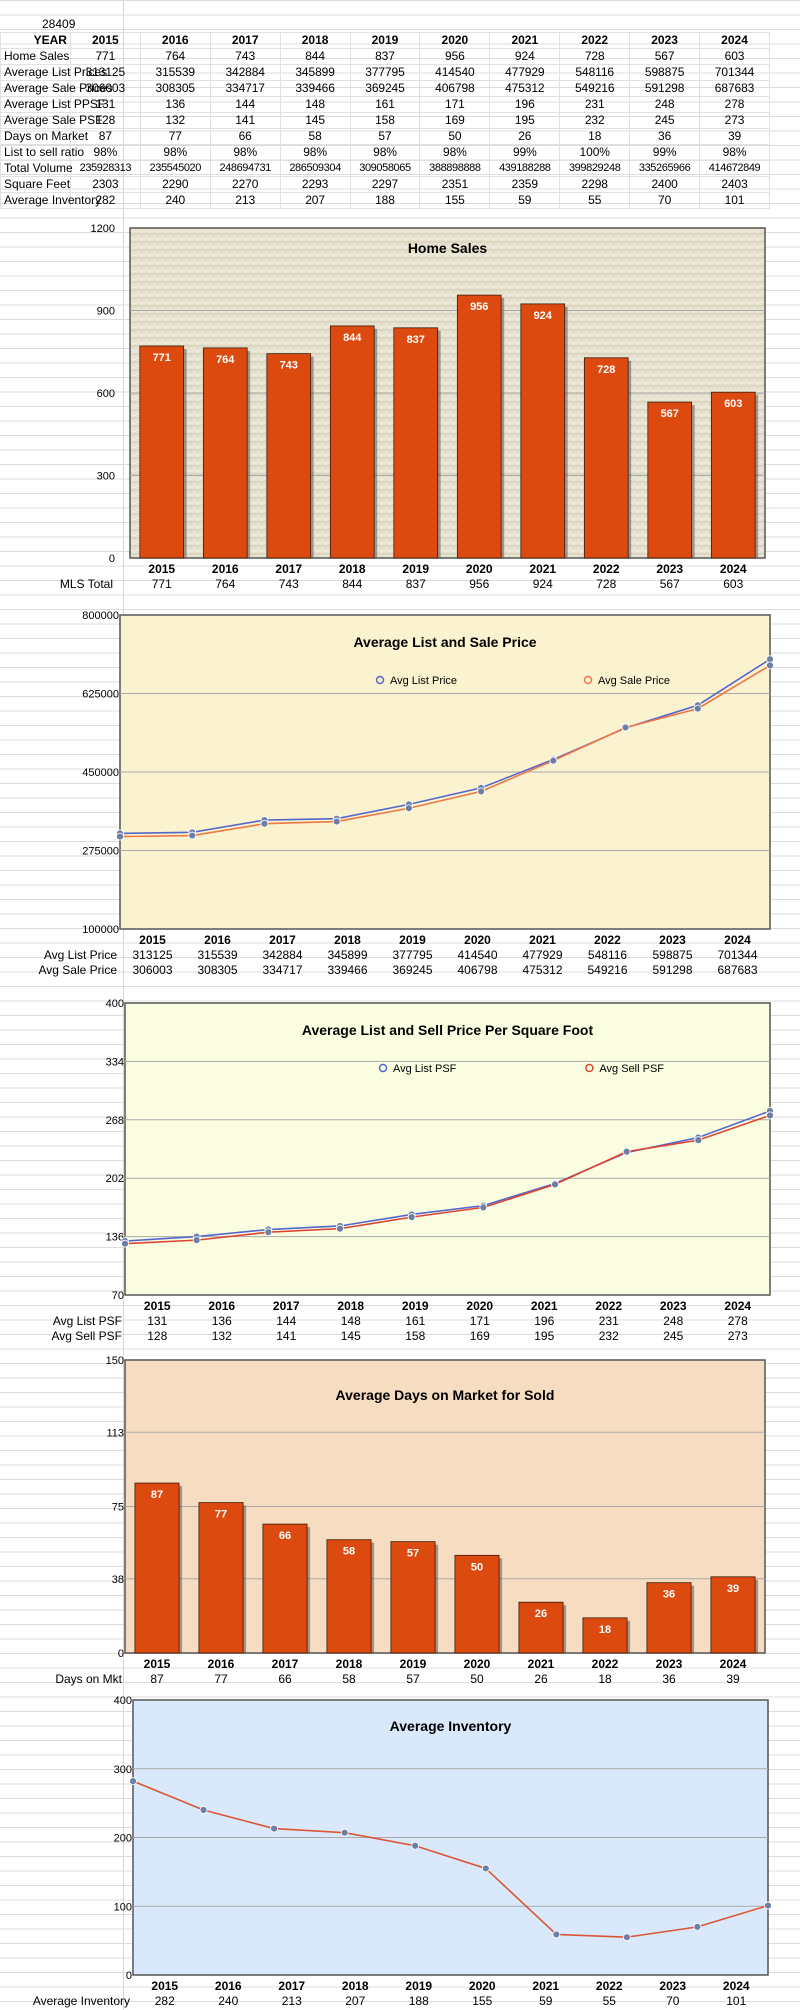 Image resolution: width=800 pixels, height=2010 pixels. Describe the element at coordinates (415, 1306) in the screenshot. I see `x-tick-label: 2019` at that location.